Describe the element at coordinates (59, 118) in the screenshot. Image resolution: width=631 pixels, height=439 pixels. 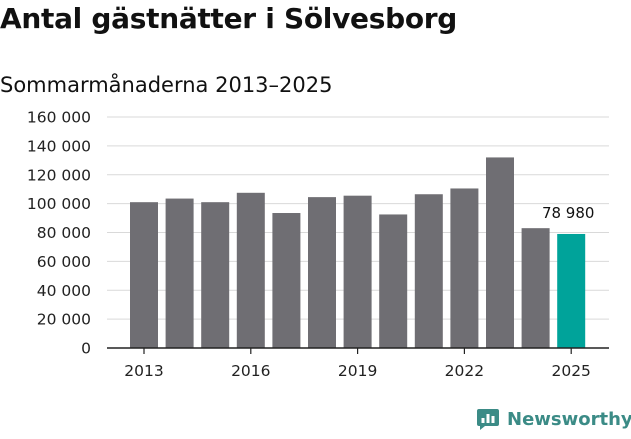
I see `y-tick-label: 160 000` at that location.